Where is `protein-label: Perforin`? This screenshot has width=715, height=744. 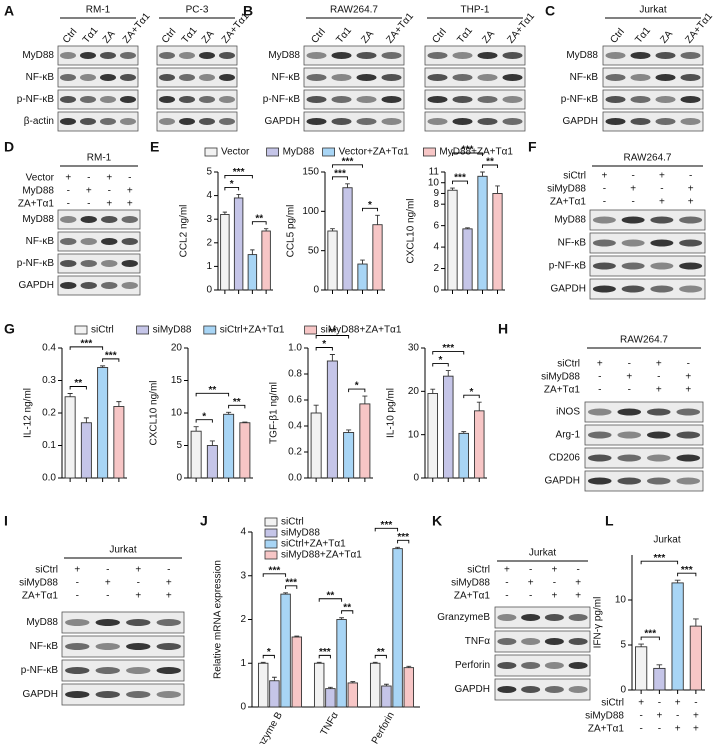 protein-label: Perforin is located at coordinates (472, 665).